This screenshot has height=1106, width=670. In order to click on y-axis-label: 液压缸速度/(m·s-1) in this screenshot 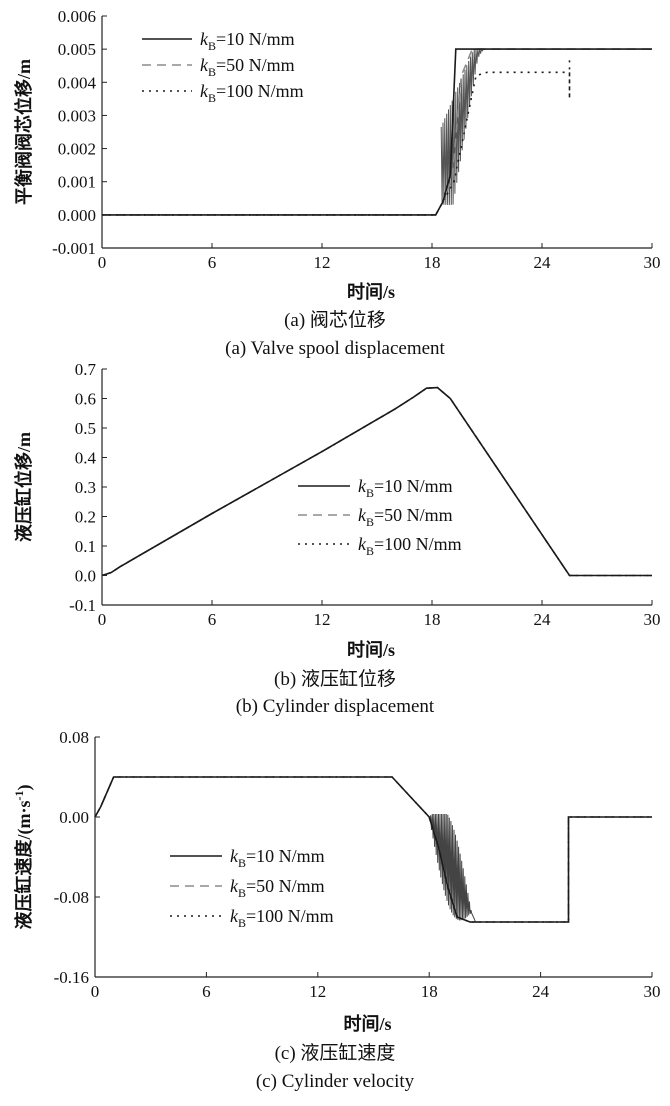, I will do `click(23, 857)`.